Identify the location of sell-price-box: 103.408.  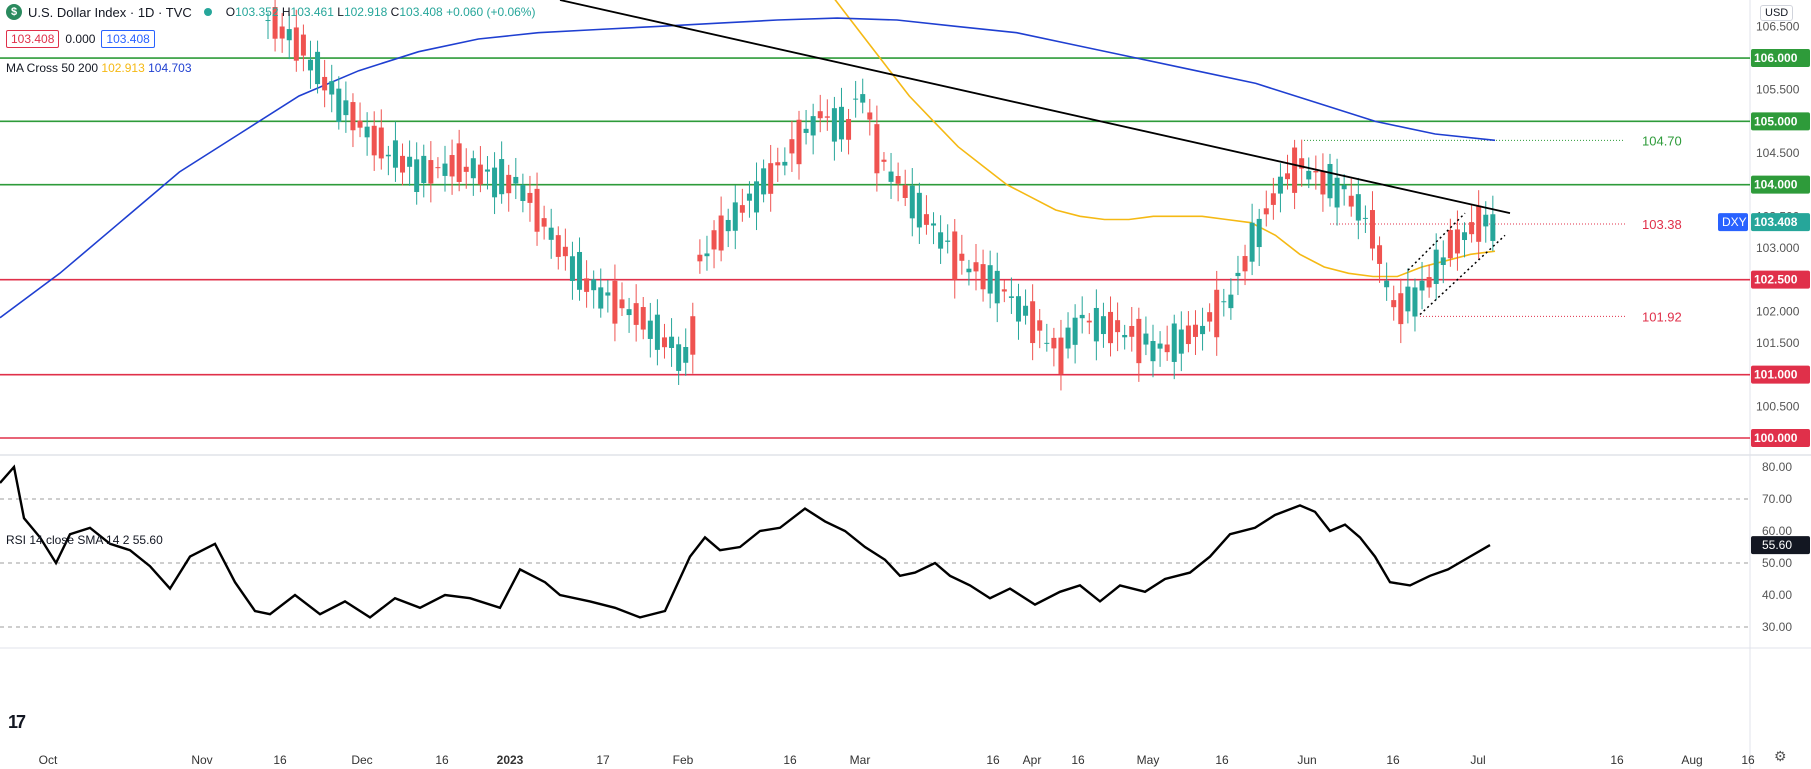
(33, 39).